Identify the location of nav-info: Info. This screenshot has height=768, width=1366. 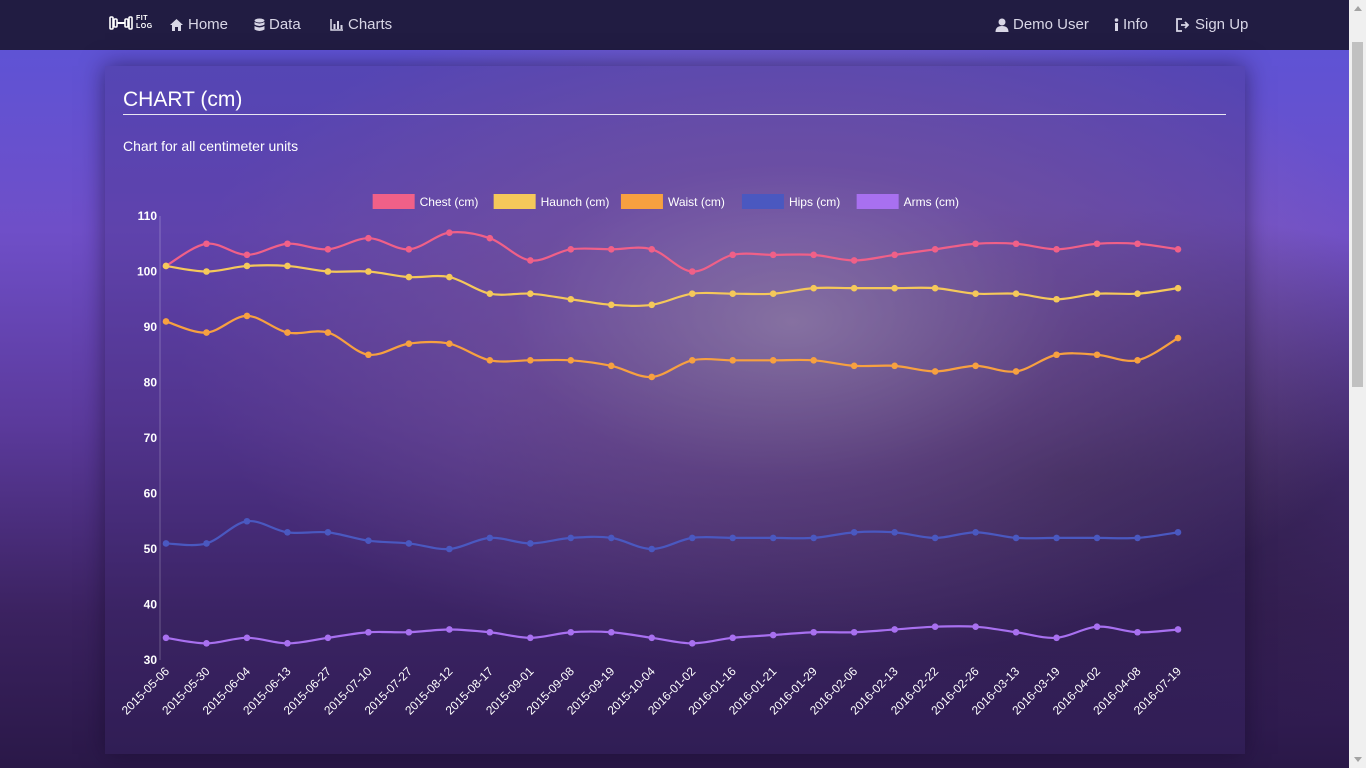
(1131, 24).